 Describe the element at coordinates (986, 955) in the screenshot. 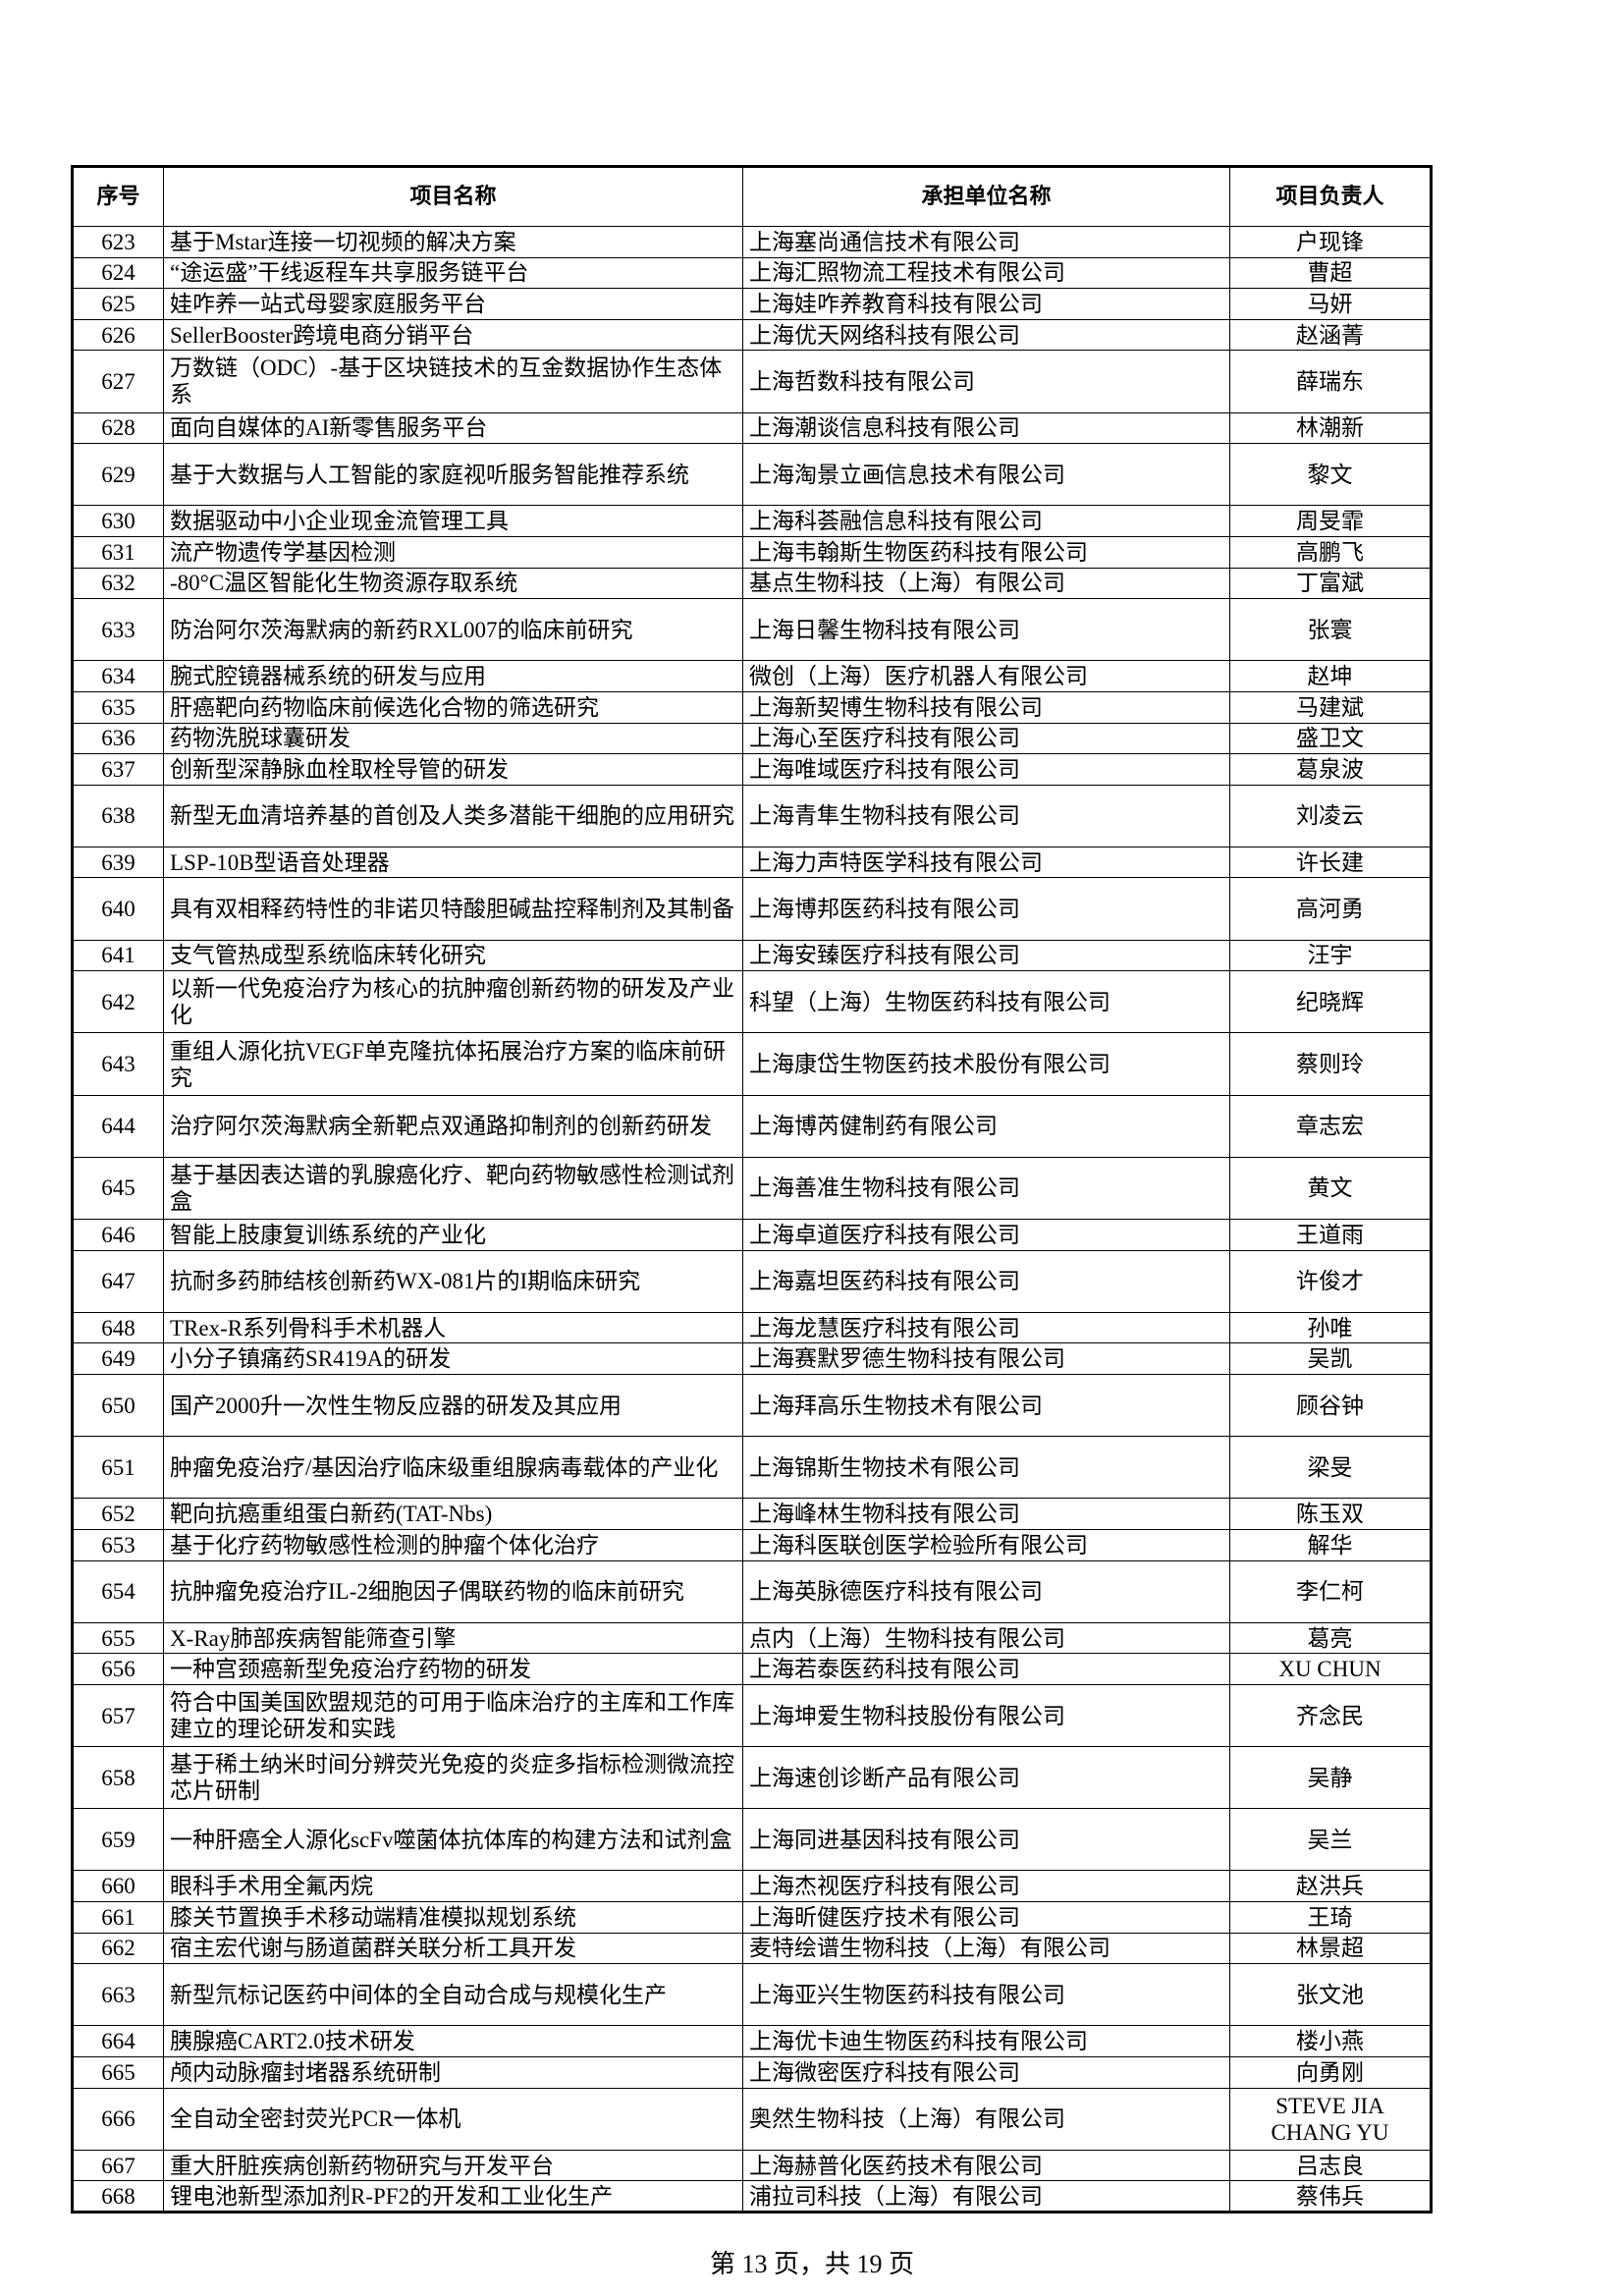

I see `organization: 上海安臻医疗科技有限公司` at that location.